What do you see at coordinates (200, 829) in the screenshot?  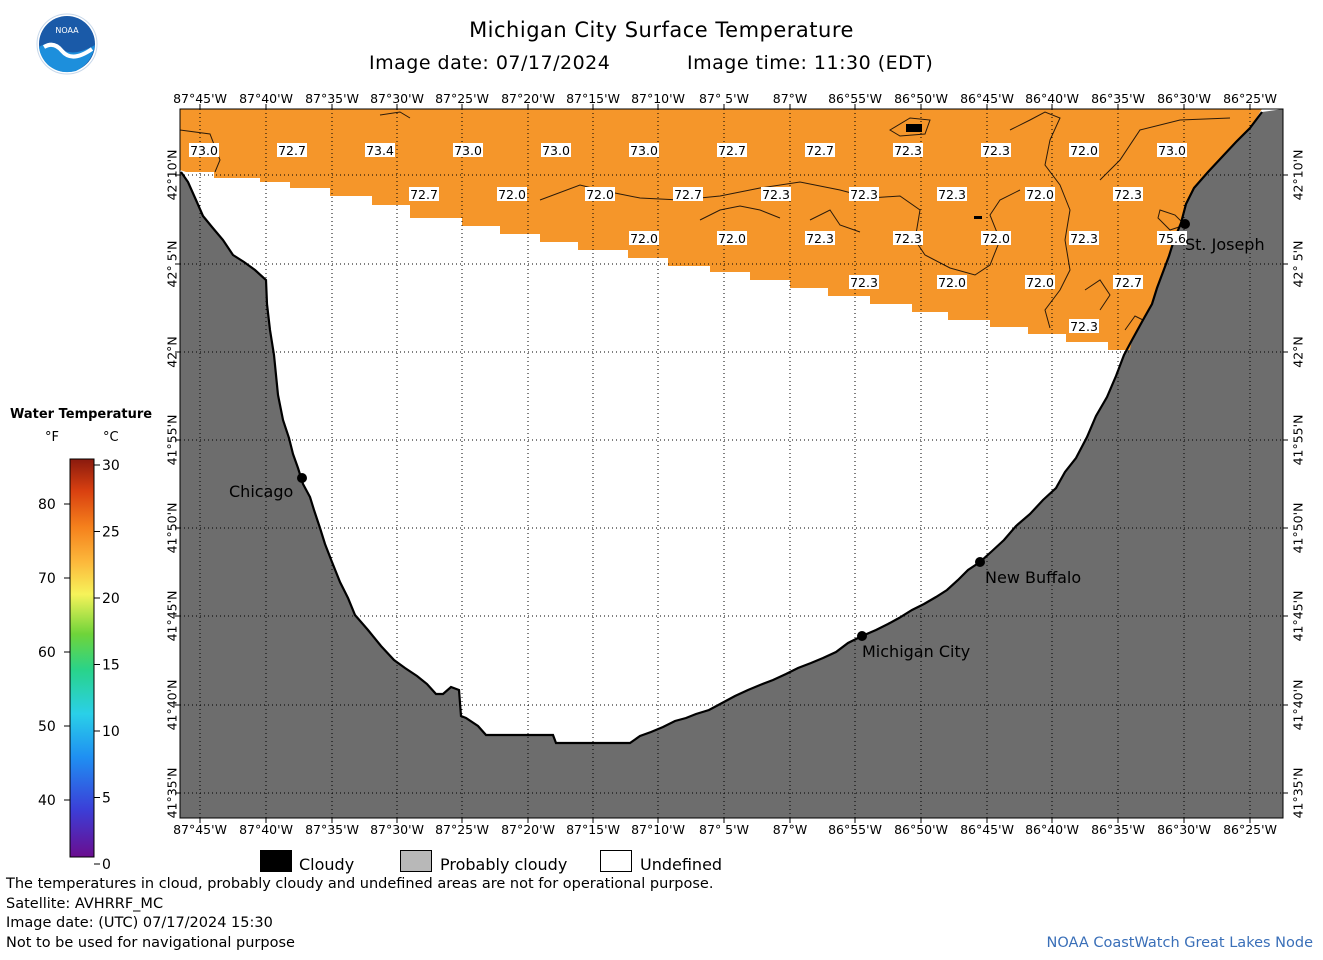 I see `lon-label-bottom: 87°45'W` at bounding box center [200, 829].